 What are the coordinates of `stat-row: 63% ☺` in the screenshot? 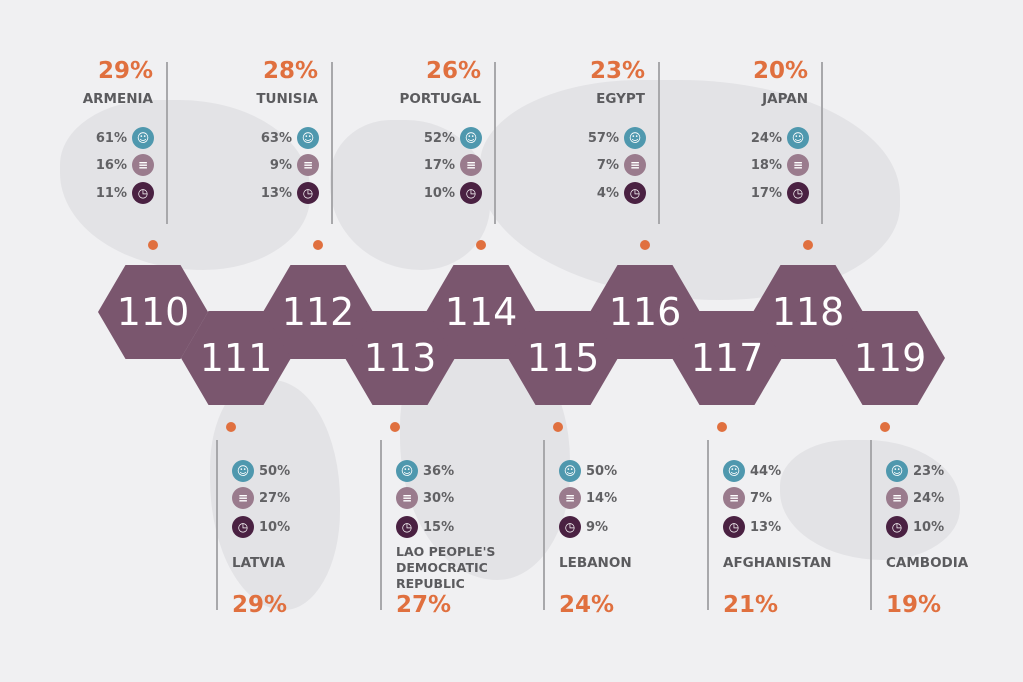 It's located at (290, 138).